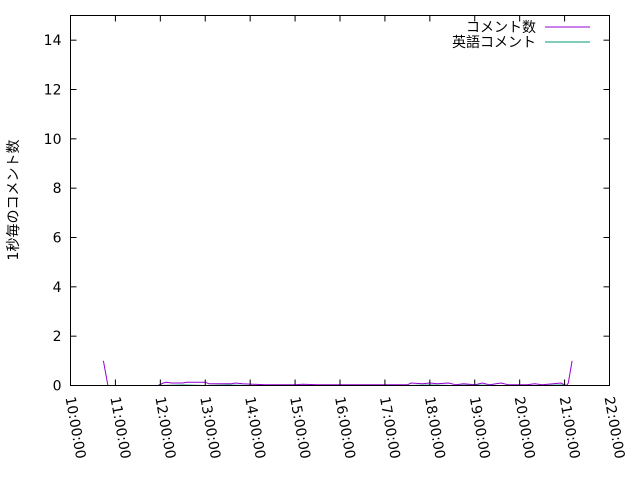 The width and height of the screenshot is (640, 480). I want to click on x-tick-label: 14:00:00, so click(254, 427).